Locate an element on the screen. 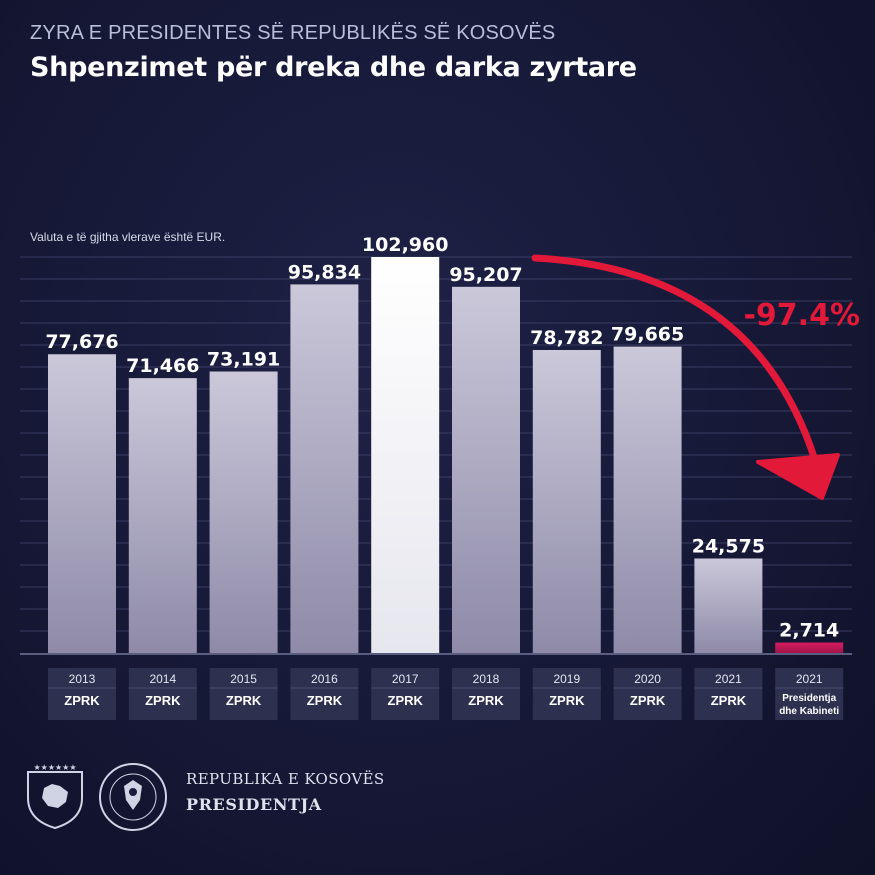 This screenshot has height=875, width=875. presidency-seal-icon is located at coordinates (133, 797).